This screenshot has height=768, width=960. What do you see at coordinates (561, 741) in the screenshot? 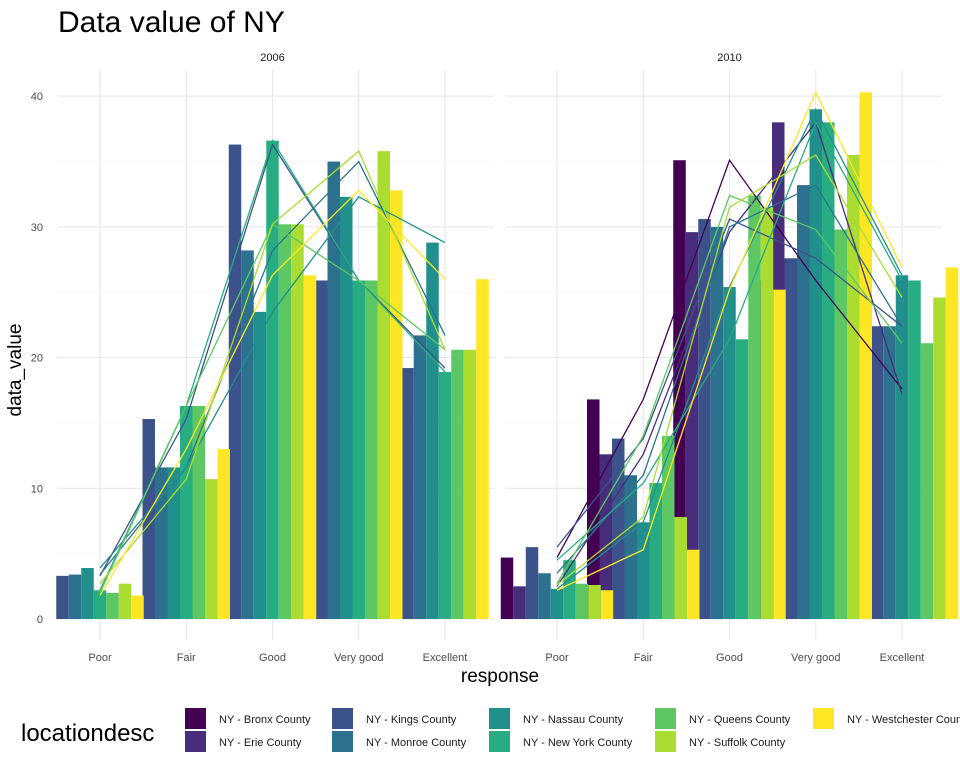
I see `legend-item: NY - New York County` at bounding box center [561, 741].